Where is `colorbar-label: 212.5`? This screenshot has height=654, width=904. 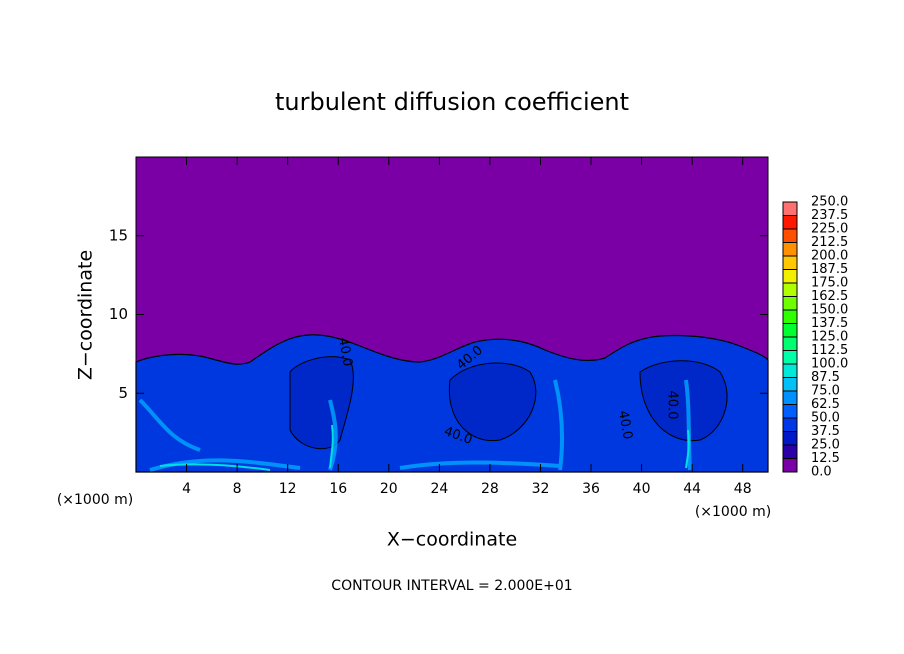
colorbar-label: 212.5 is located at coordinates (829, 242).